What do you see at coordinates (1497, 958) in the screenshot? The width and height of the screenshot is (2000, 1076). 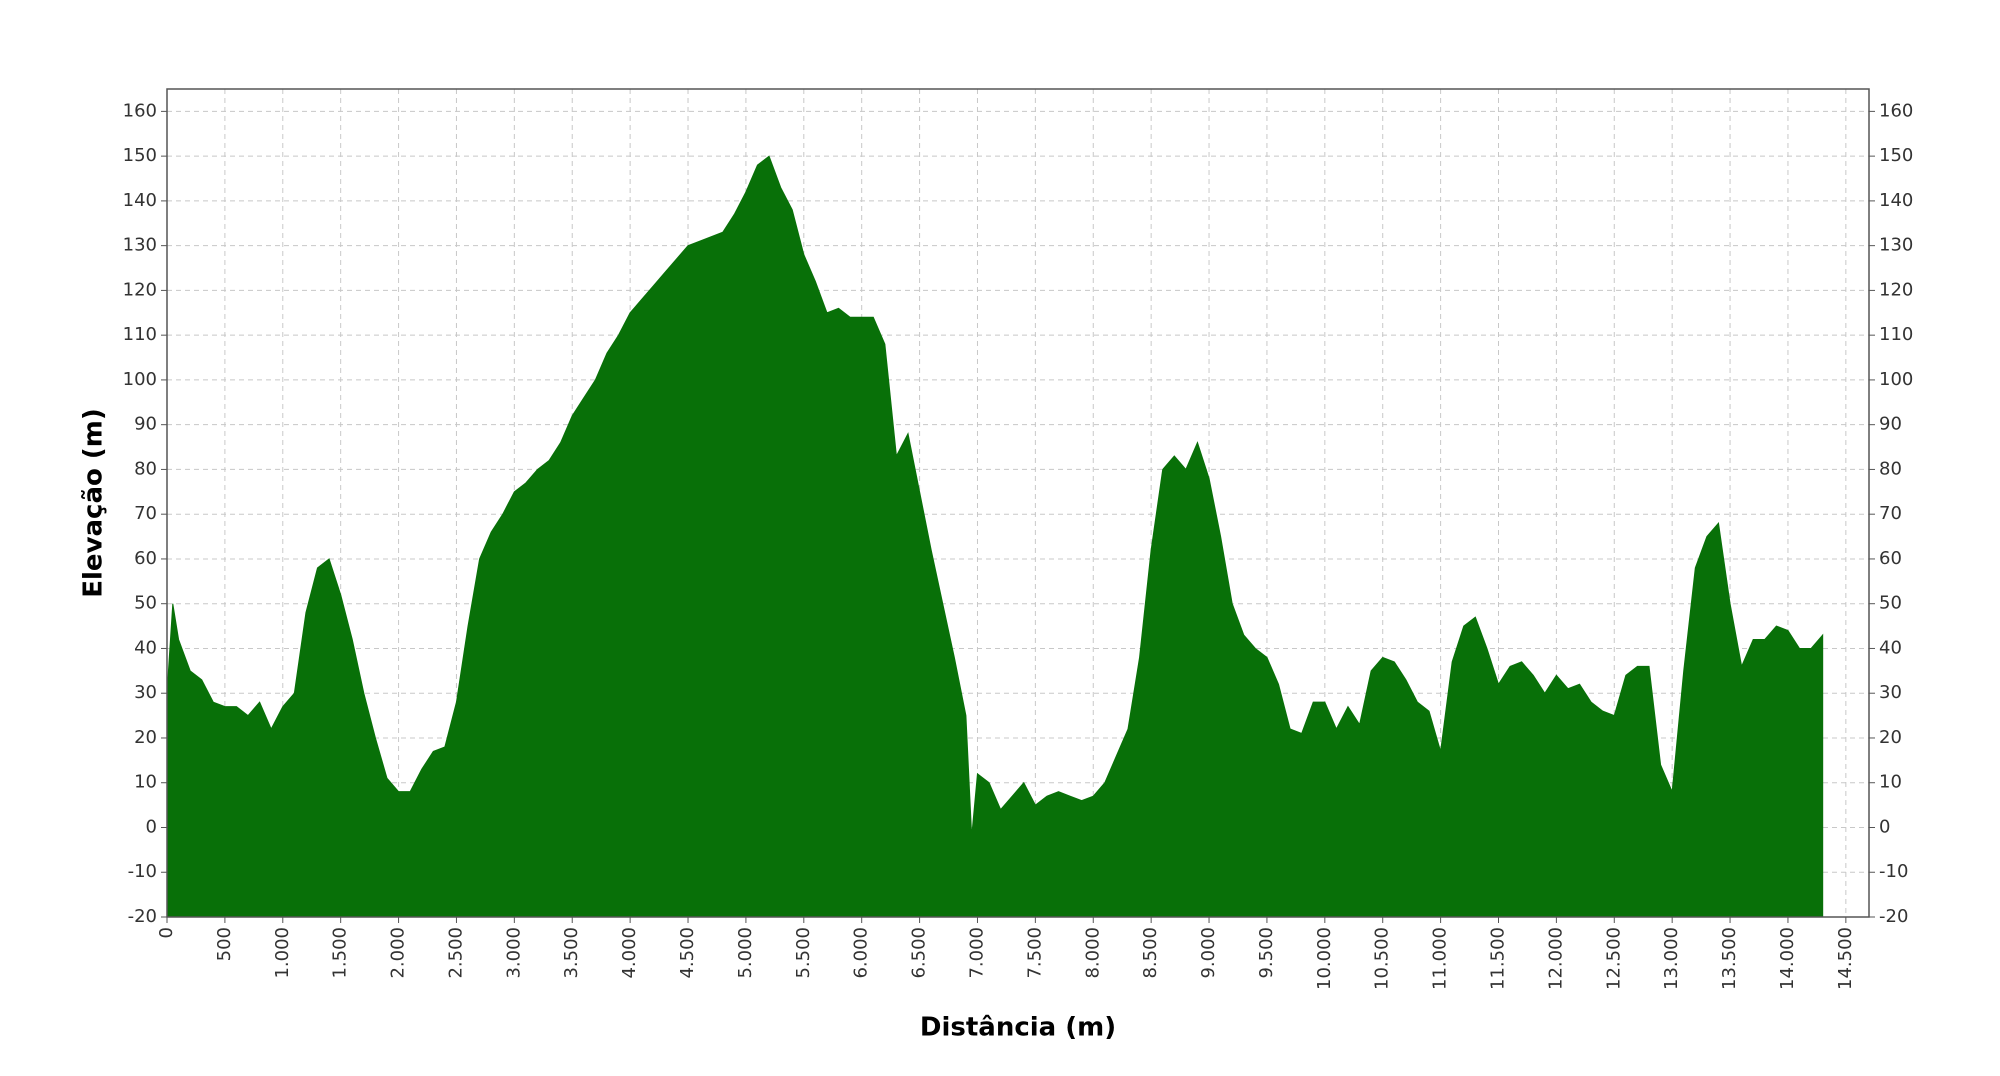 I see `x-tick-label: 11.500` at bounding box center [1497, 958].